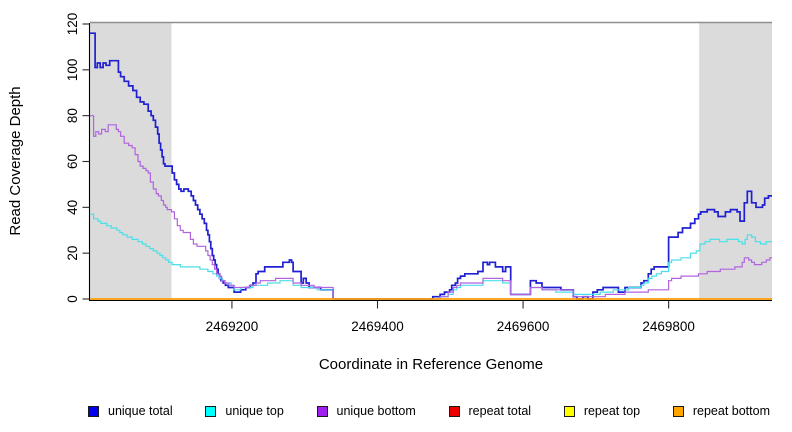  What do you see at coordinates (569, 411) in the screenshot?
I see `legend-swatch-repeat-top` at bounding box center [569, 411].